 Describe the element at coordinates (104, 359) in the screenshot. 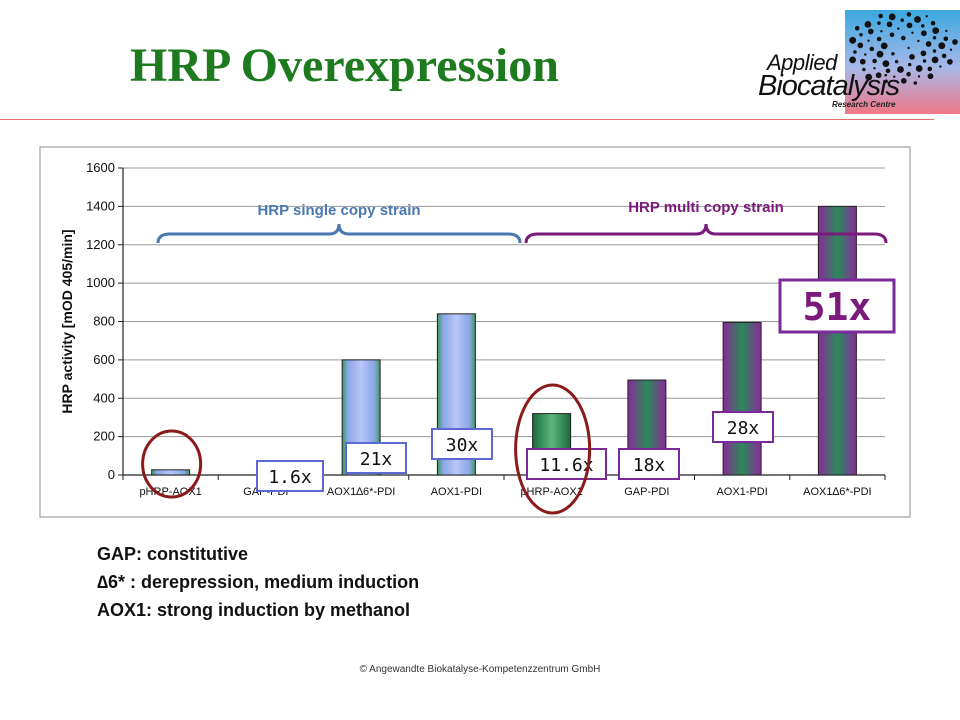

I see `y-tick-label: 600` at that location.